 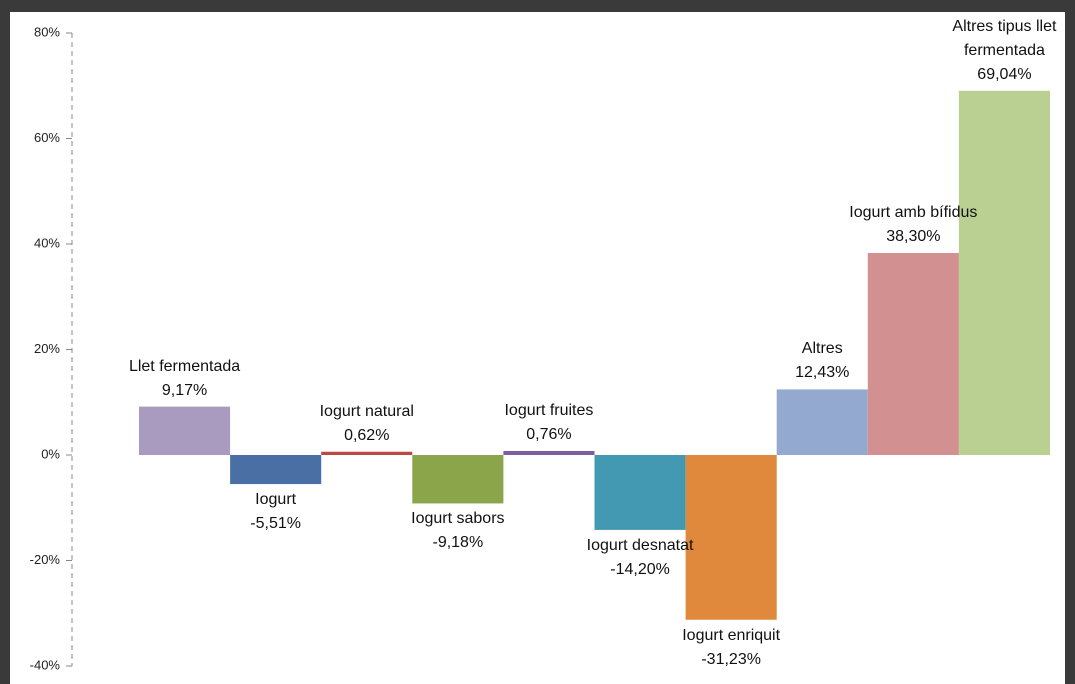 I want to click on data-label: Iogurt desnatat -14,20%, so click(x=640, y=558).